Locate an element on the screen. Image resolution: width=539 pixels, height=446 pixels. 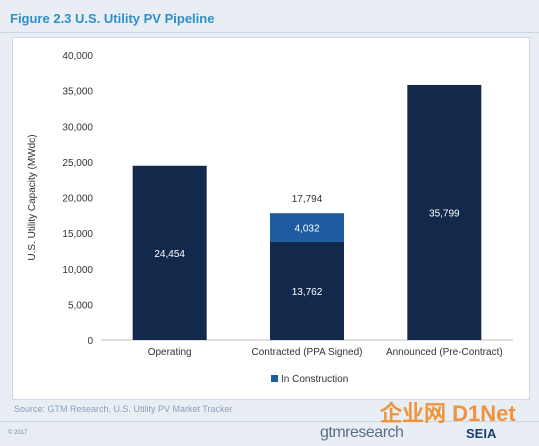
y-tick-label: 5,000 is located at coordinates (80, 305).